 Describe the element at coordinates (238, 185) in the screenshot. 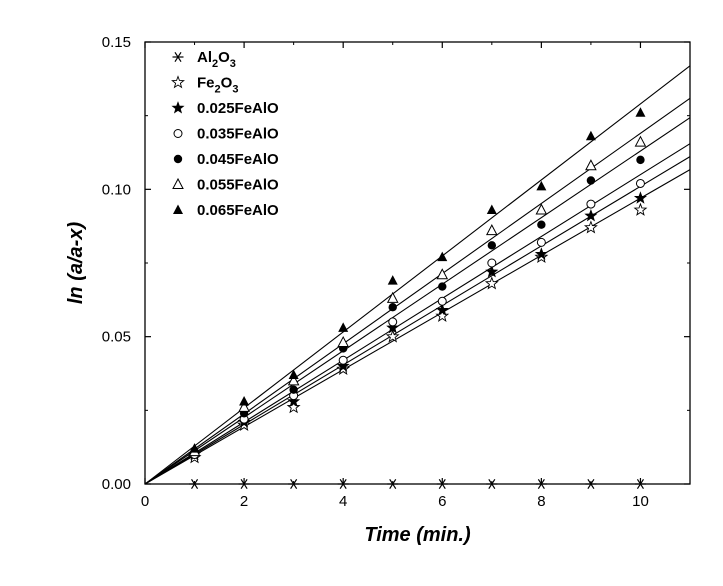

I see `legend-label: 0.055FeAlO` at that location.